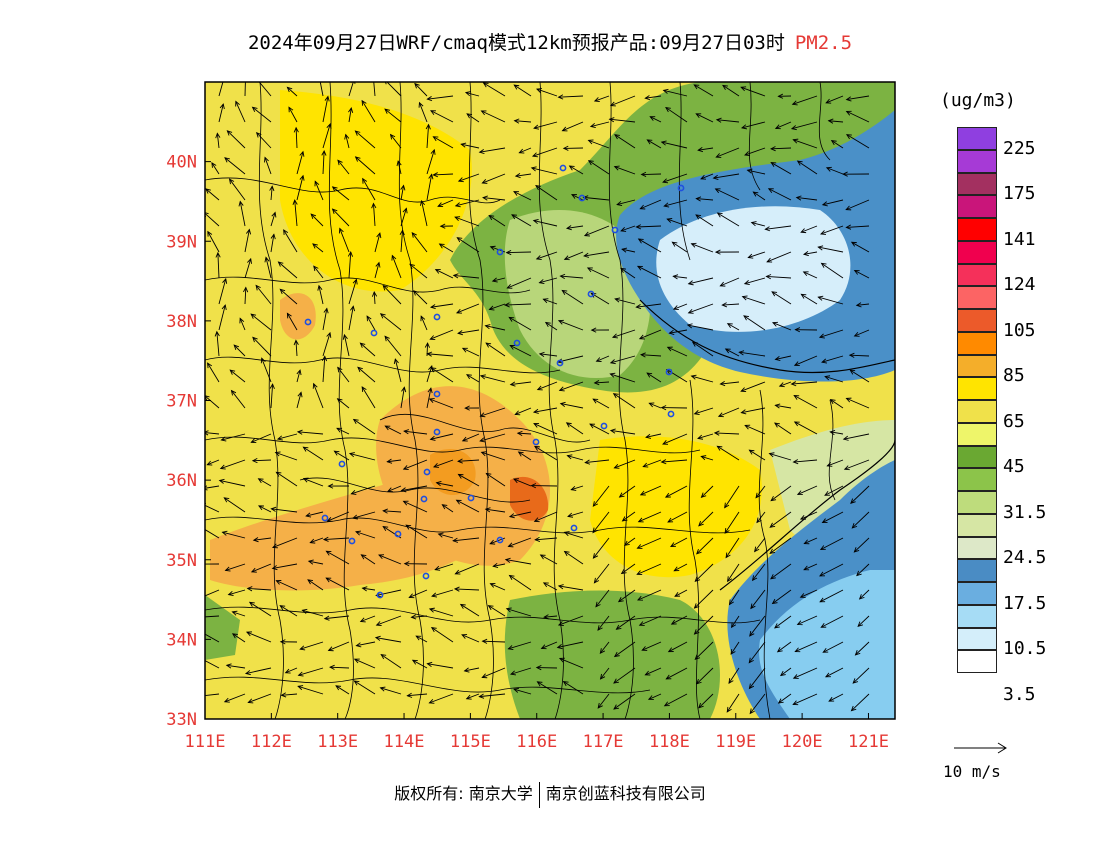  Describe the element at coordinates (603, 742) in the screenshot. I see `x-tick-label: 117E` at that location.